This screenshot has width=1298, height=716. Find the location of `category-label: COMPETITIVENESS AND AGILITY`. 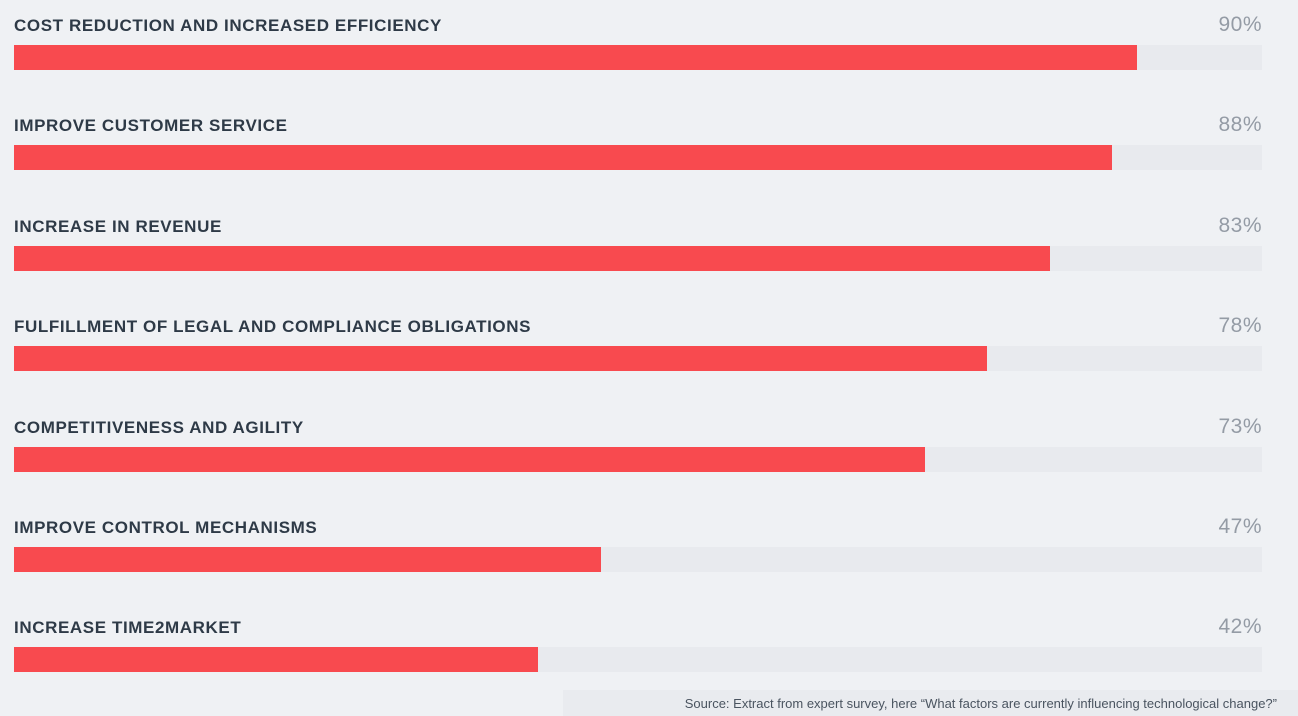

category-label: COMPETITIVENESS AND AGILITY is located at coordinates (159, 427).